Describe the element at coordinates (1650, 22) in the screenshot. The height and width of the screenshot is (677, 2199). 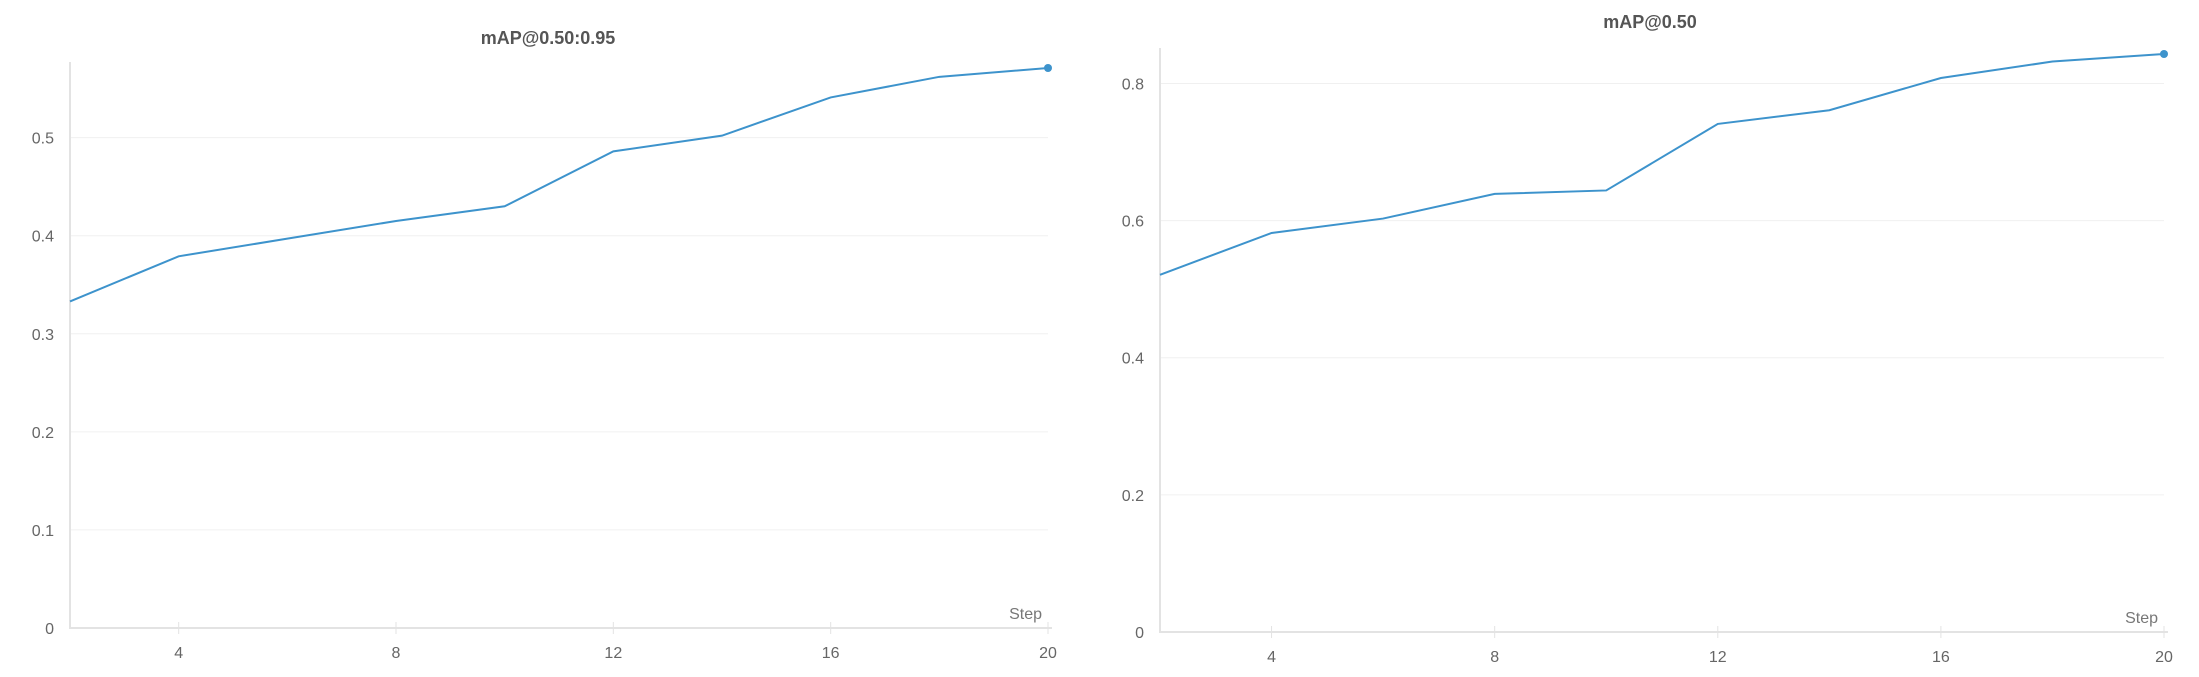
I see `chart-title: mAP@0.50` at that location.